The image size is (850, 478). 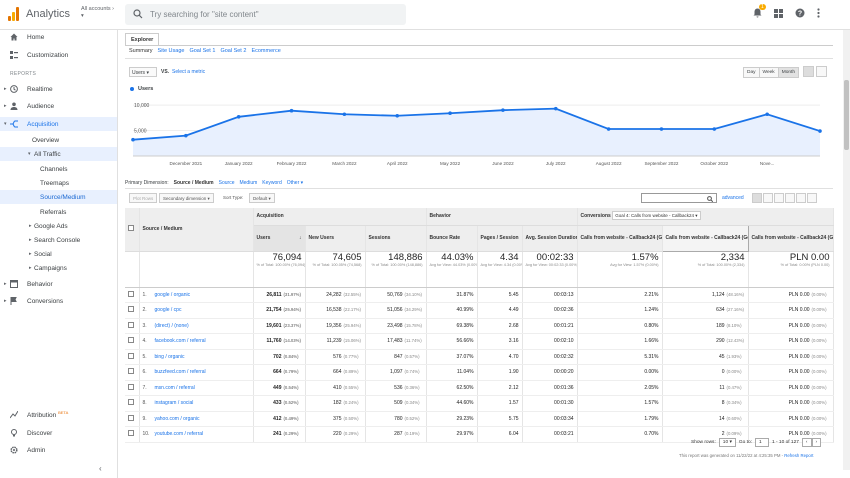 I want to click on account-selector: All accounts › ▾, so click(x=98, y=12).